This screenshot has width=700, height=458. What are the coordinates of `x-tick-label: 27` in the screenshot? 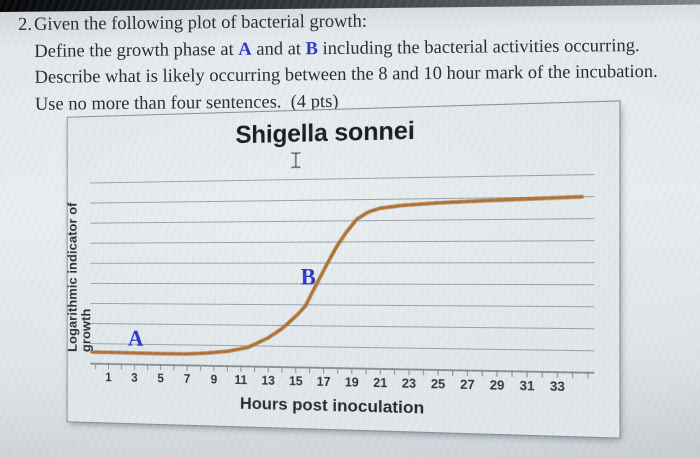 It's located at (467, 384).